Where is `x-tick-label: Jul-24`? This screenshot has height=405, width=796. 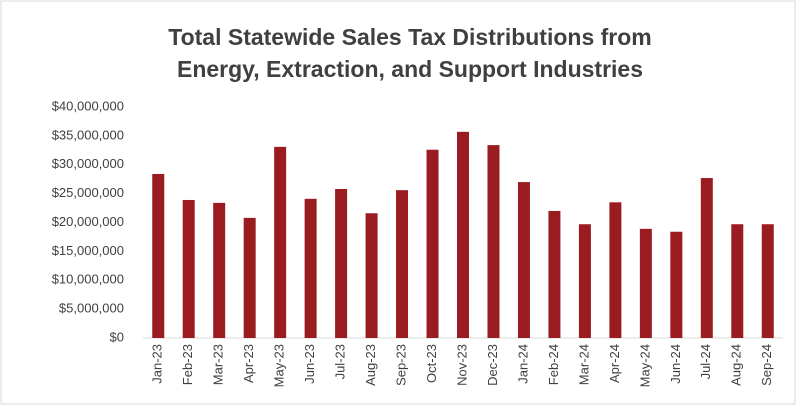 x-tick-label: Jul-24 is located at coordinates (705, 361).